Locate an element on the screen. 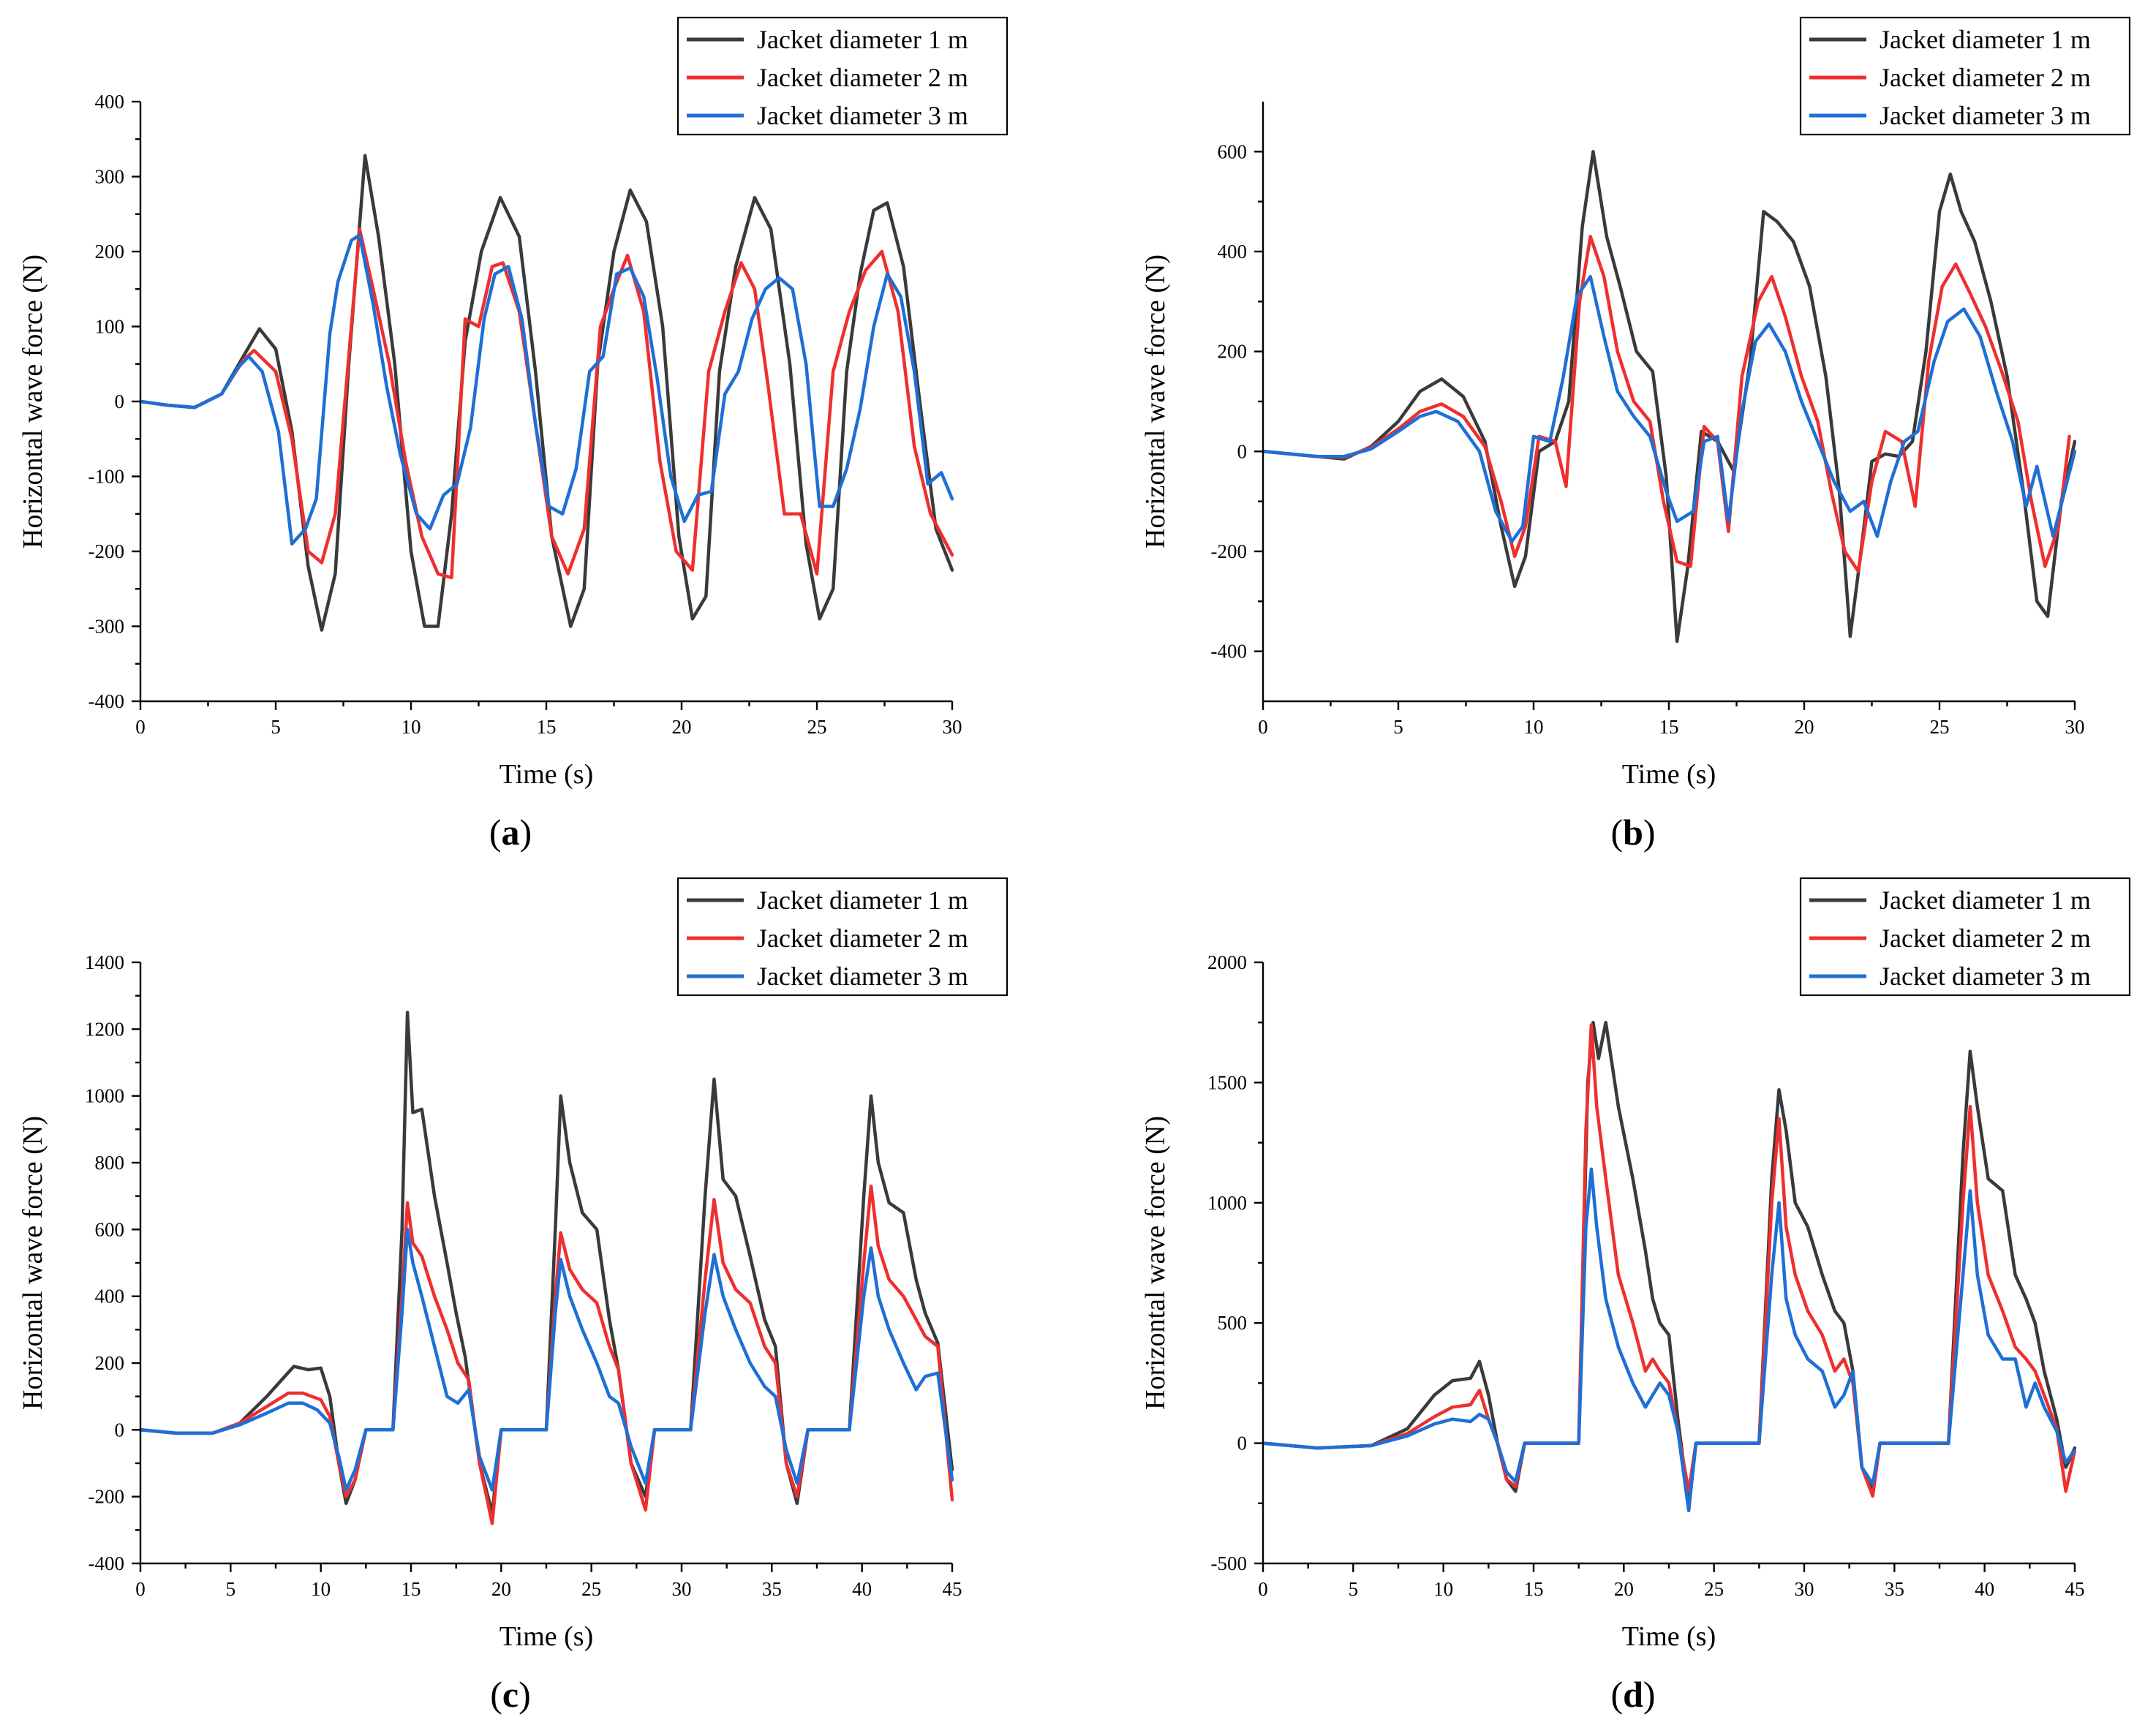 This screenshot has height=1736, width=2145. y-tick-label: 800 is located at coordinates (110, 1163).